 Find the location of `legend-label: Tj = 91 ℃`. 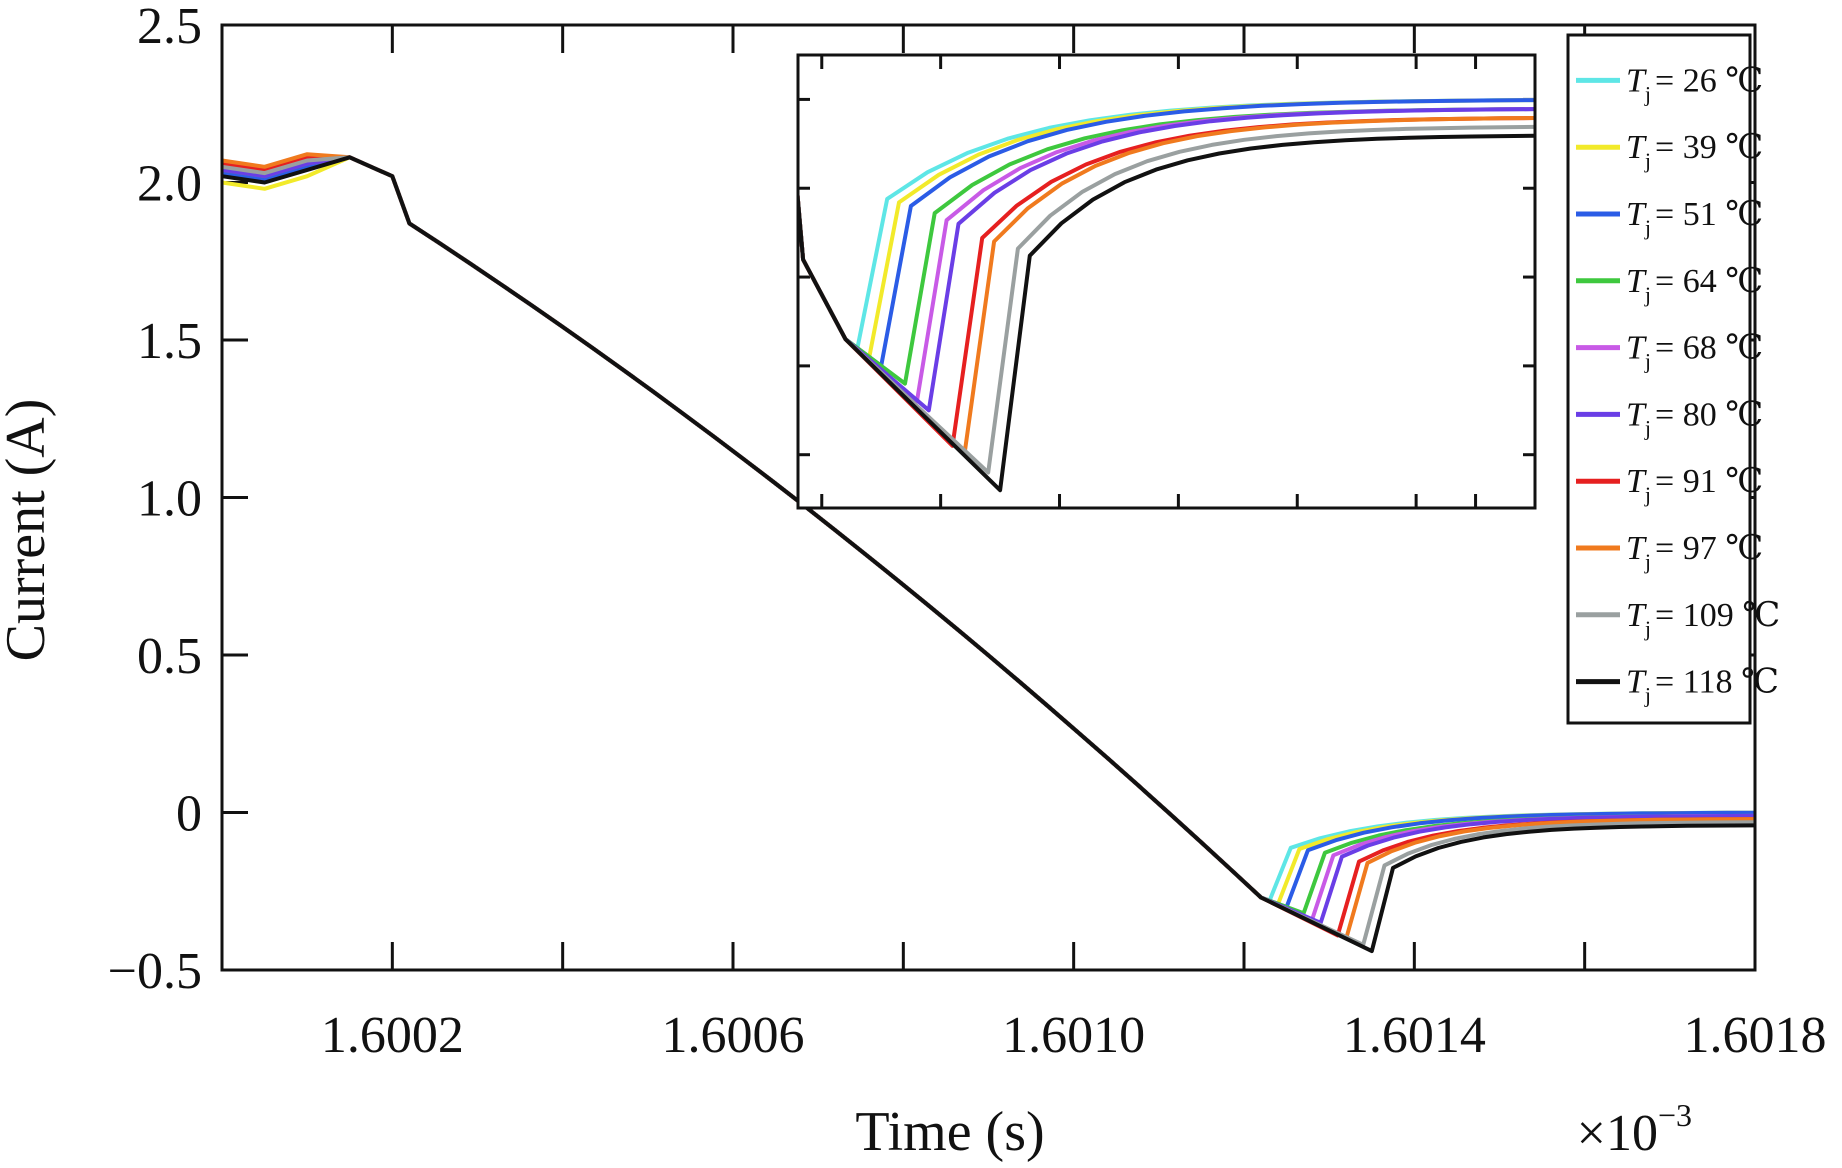

legend-label: Tj = 91 ℃ is located at coordinates (1694, 485).